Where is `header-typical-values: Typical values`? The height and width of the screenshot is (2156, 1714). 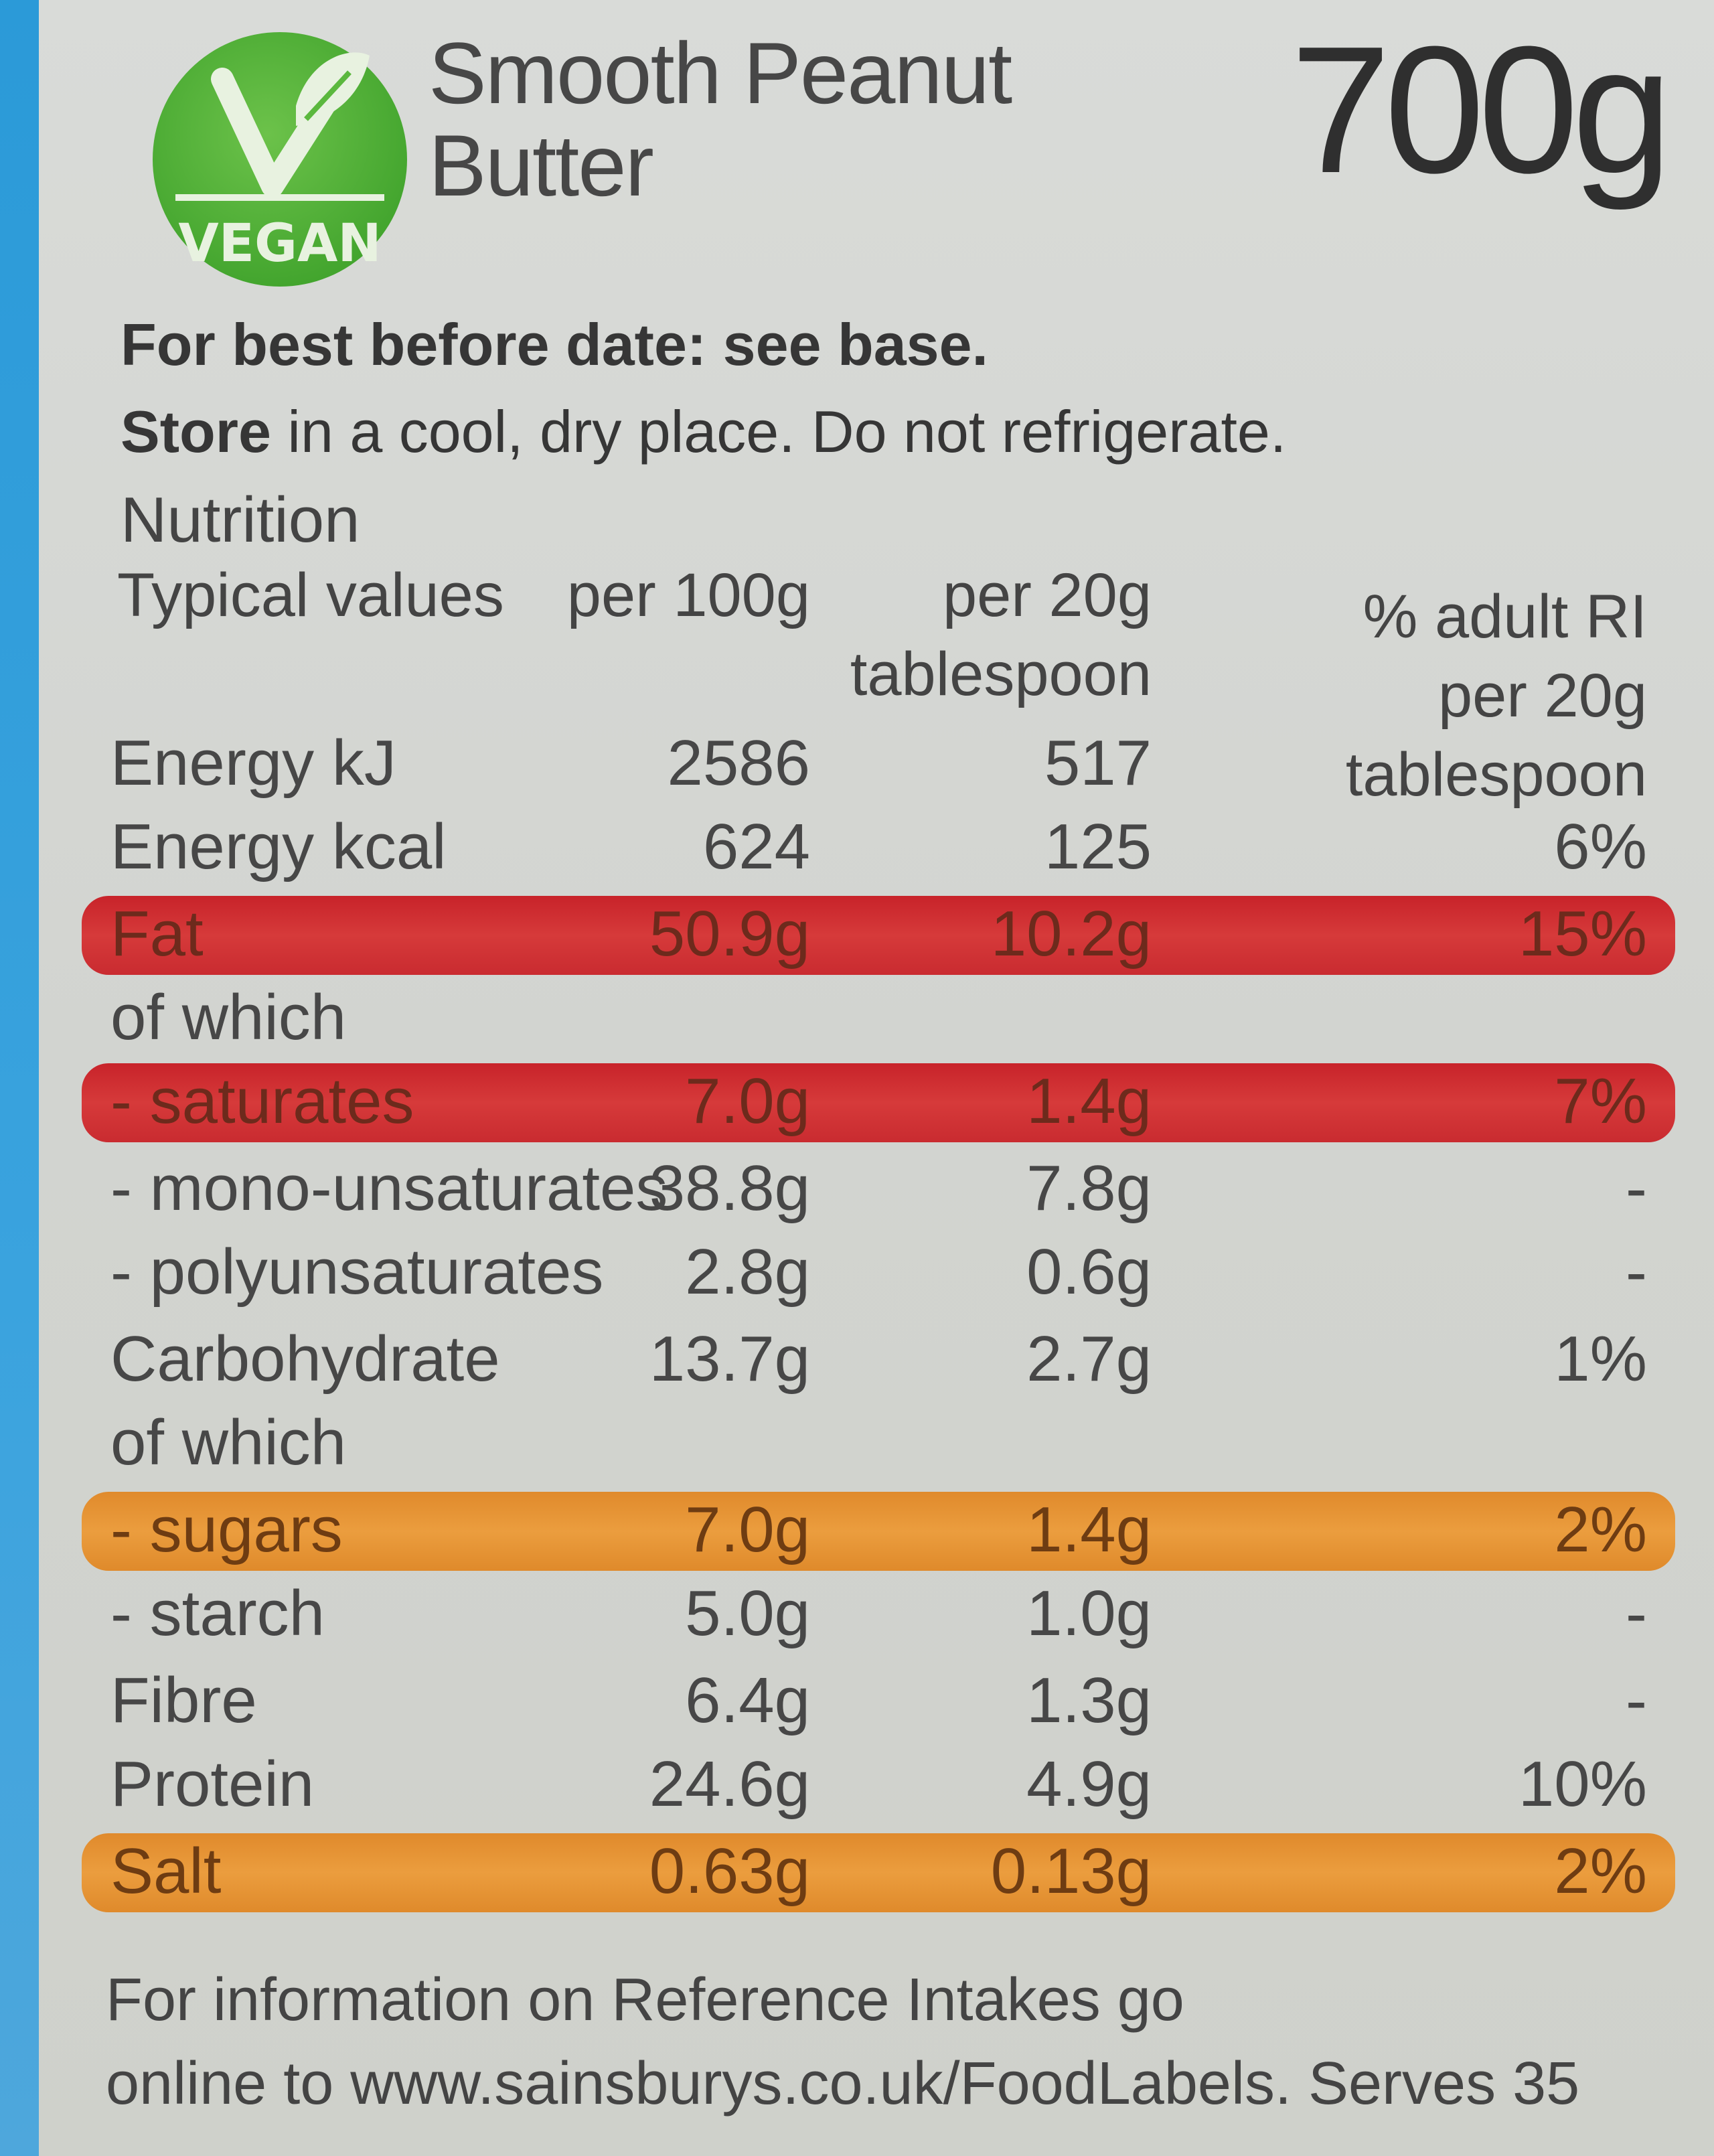
header-typical-values: Typical values is located at coordinates (310, 595).